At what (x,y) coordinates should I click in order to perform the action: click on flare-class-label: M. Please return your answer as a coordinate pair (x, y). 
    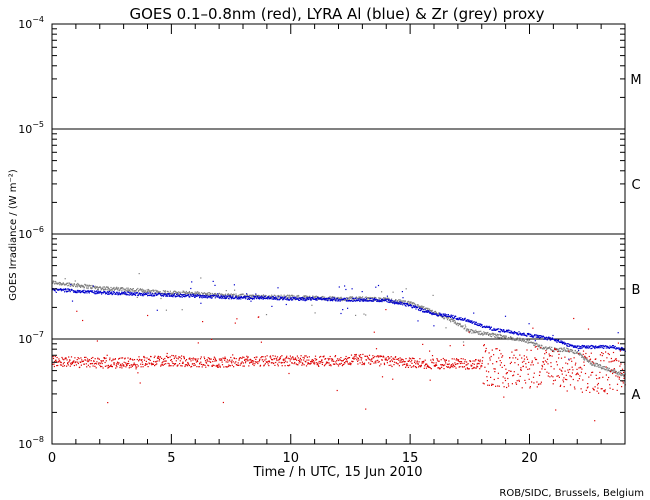
    Looking at the image, I should click on (635, 80).